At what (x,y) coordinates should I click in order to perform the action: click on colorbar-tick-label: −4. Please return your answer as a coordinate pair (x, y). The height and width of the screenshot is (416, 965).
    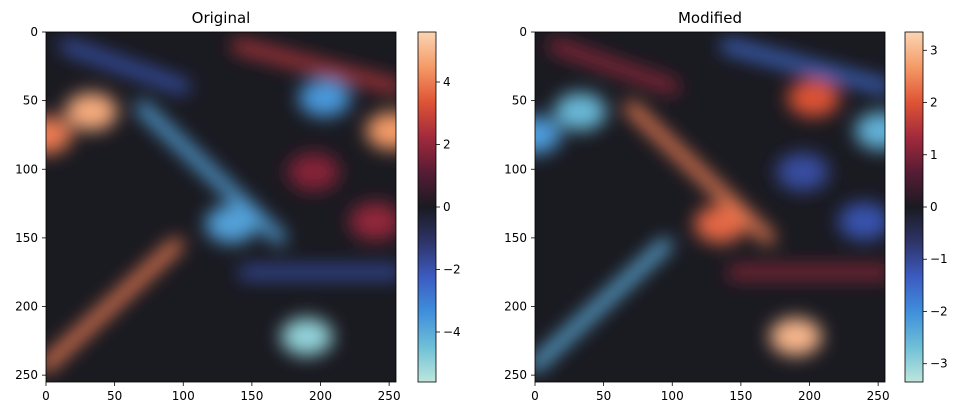
    Looking at the image, I should click on (452, 332).